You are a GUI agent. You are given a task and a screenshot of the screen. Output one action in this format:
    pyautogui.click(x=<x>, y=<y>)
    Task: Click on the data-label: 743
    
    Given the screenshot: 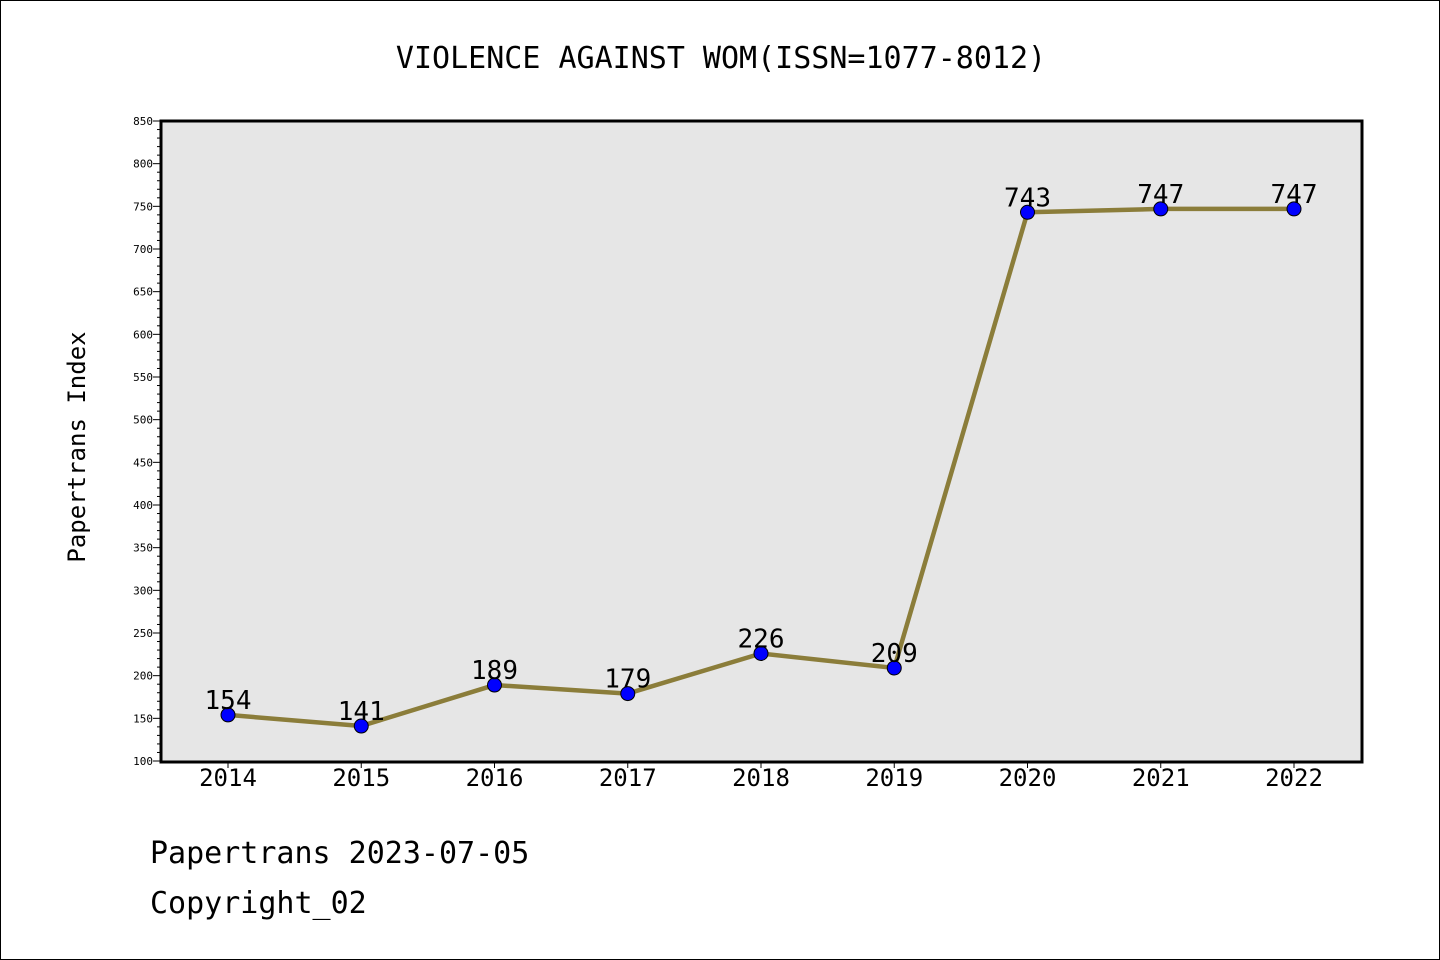 What is the action you would take?
    pyautogui.click(x=1027, y=198)
    